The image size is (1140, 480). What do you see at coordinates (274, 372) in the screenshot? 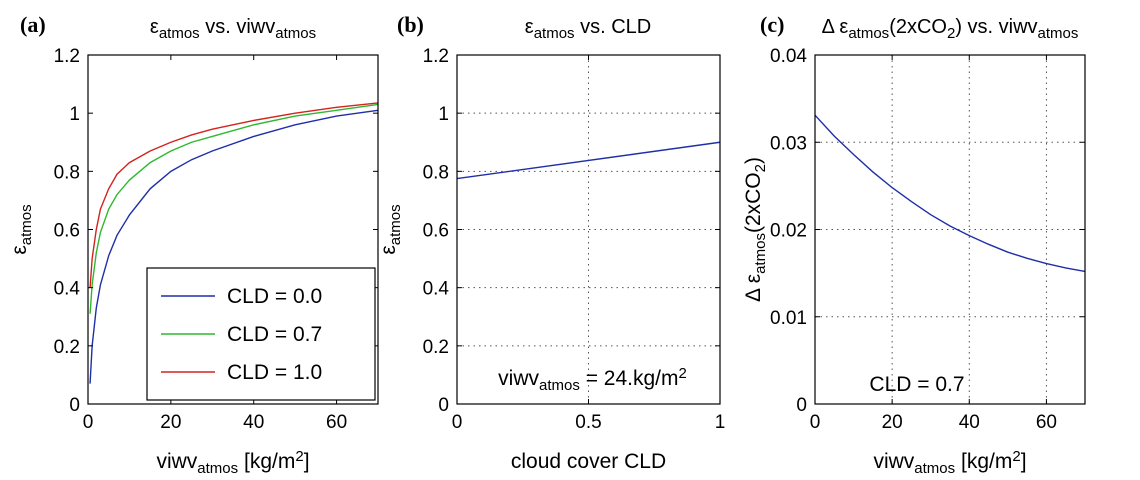
I see `legend-label: CLD = 1.0` at bounding box center [274, 372].